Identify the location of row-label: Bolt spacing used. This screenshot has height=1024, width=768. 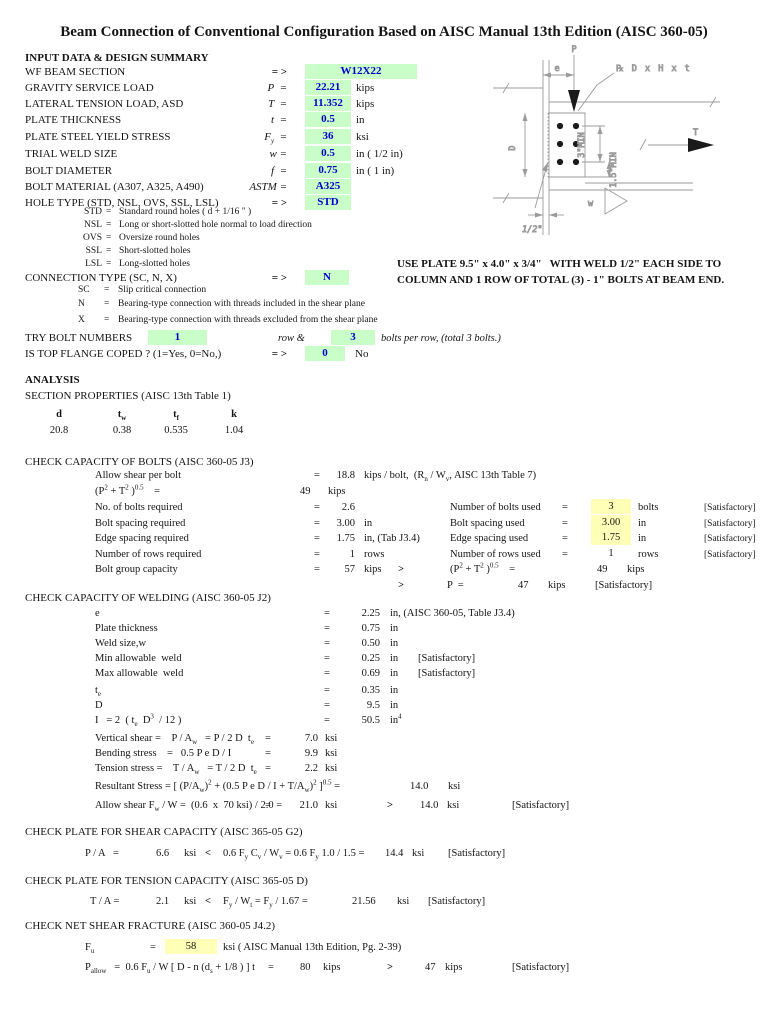
(487, 523).